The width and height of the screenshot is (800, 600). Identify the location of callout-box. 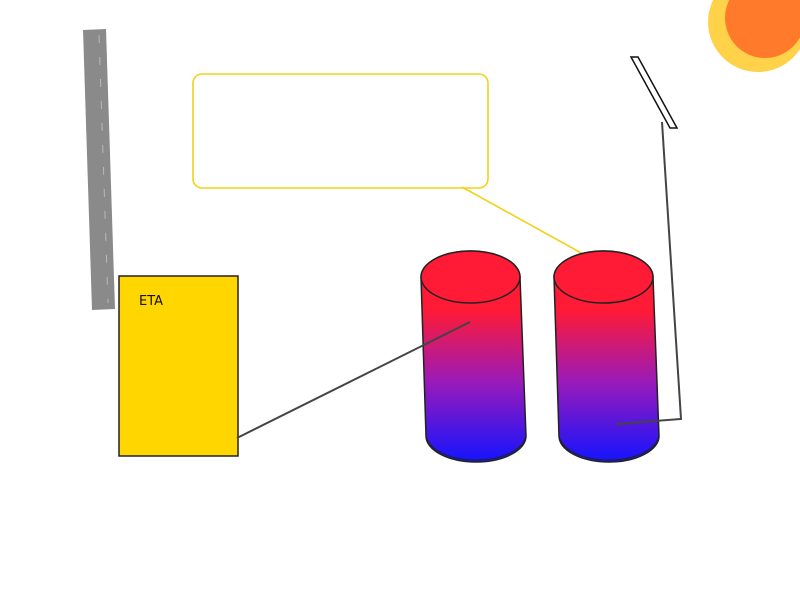
(340, 131).